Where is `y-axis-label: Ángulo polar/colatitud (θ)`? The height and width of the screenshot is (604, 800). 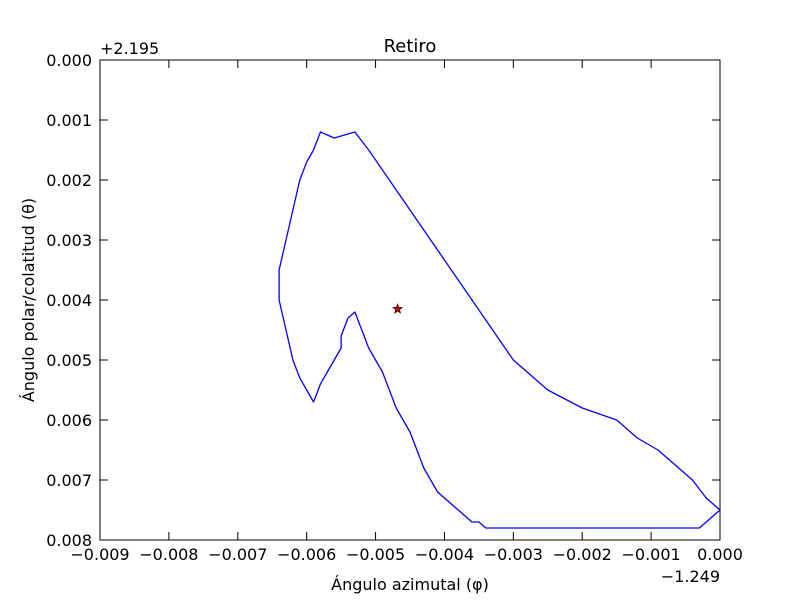 y-axis-label: Ángulo polar/colatitud (θ) is located at coordinates (28, 300).